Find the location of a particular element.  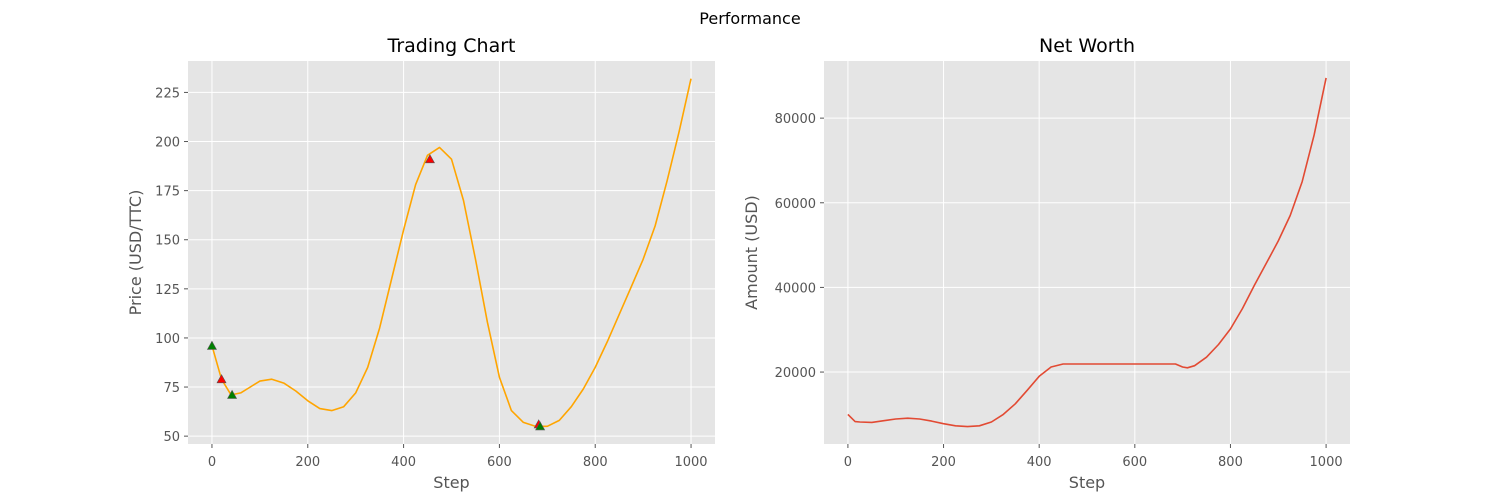

y-tick-label: 75 is located at coordinates (171, 388).